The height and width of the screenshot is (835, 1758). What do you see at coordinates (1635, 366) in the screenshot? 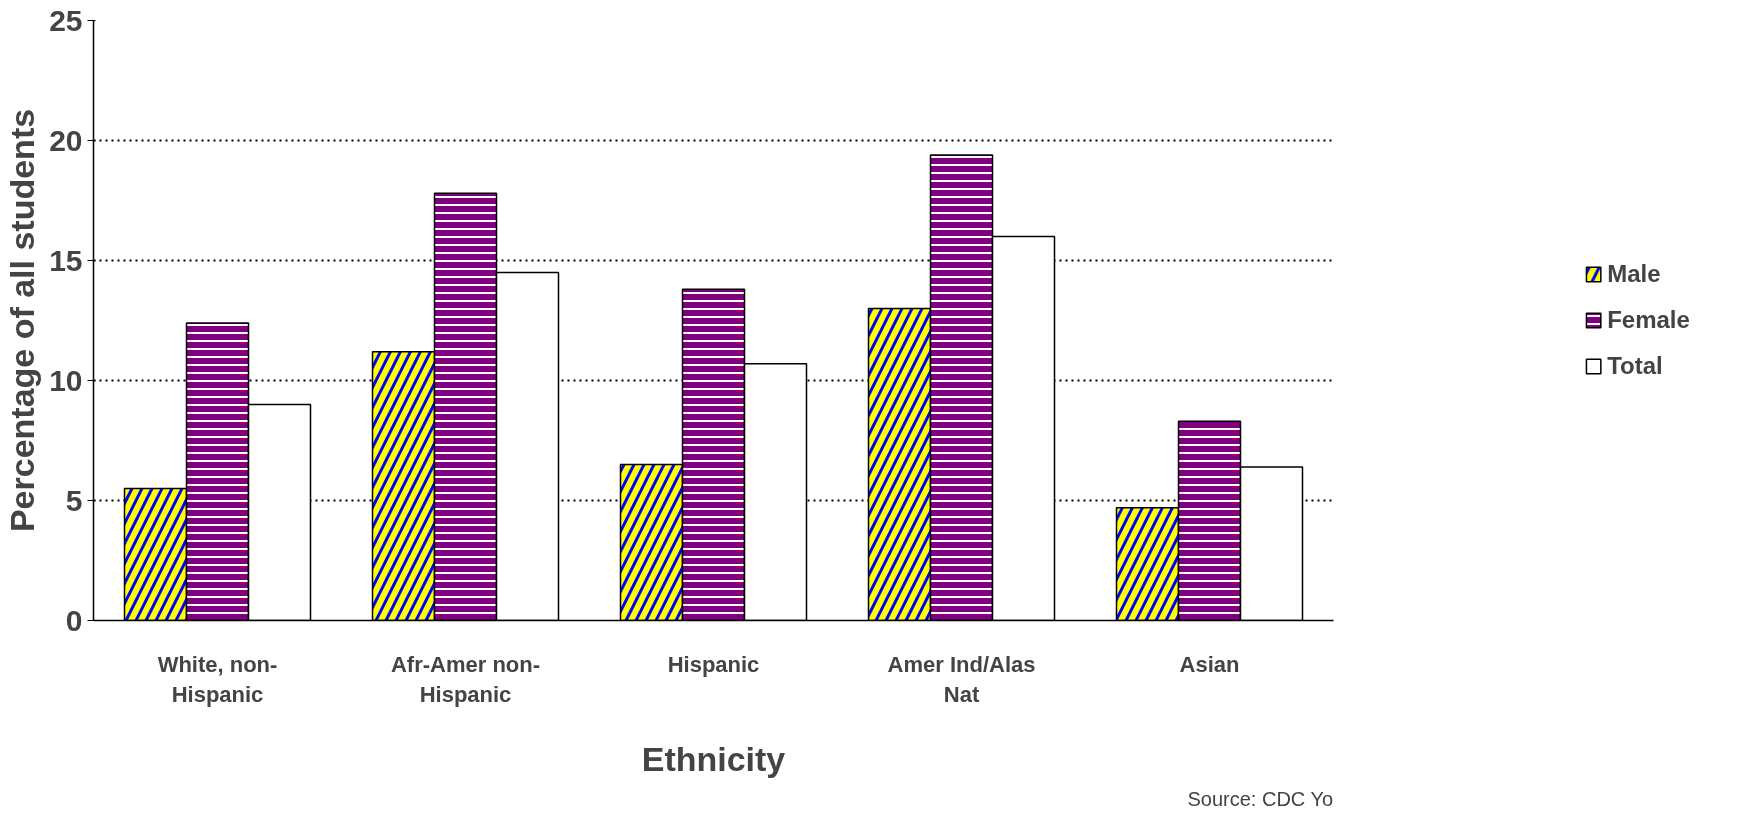
I see `legend-label: Total` at bounding box center [1635, 366].